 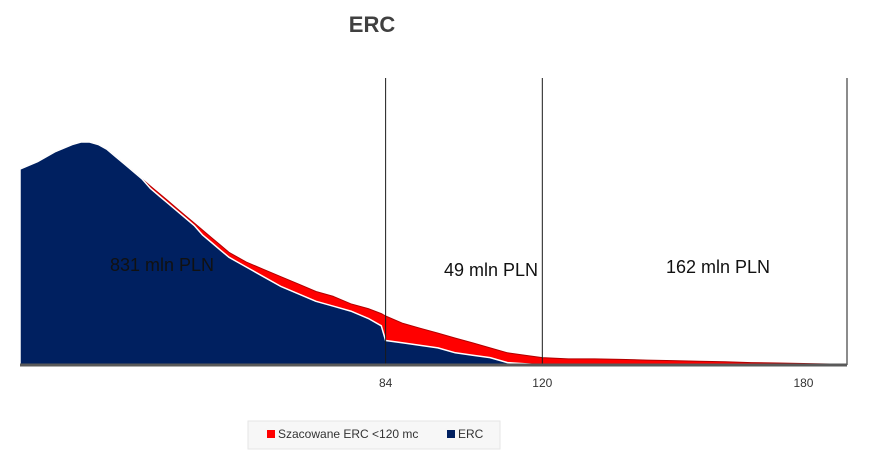 I want to click on legend-swatch-erc, so click(x=451, y=434).